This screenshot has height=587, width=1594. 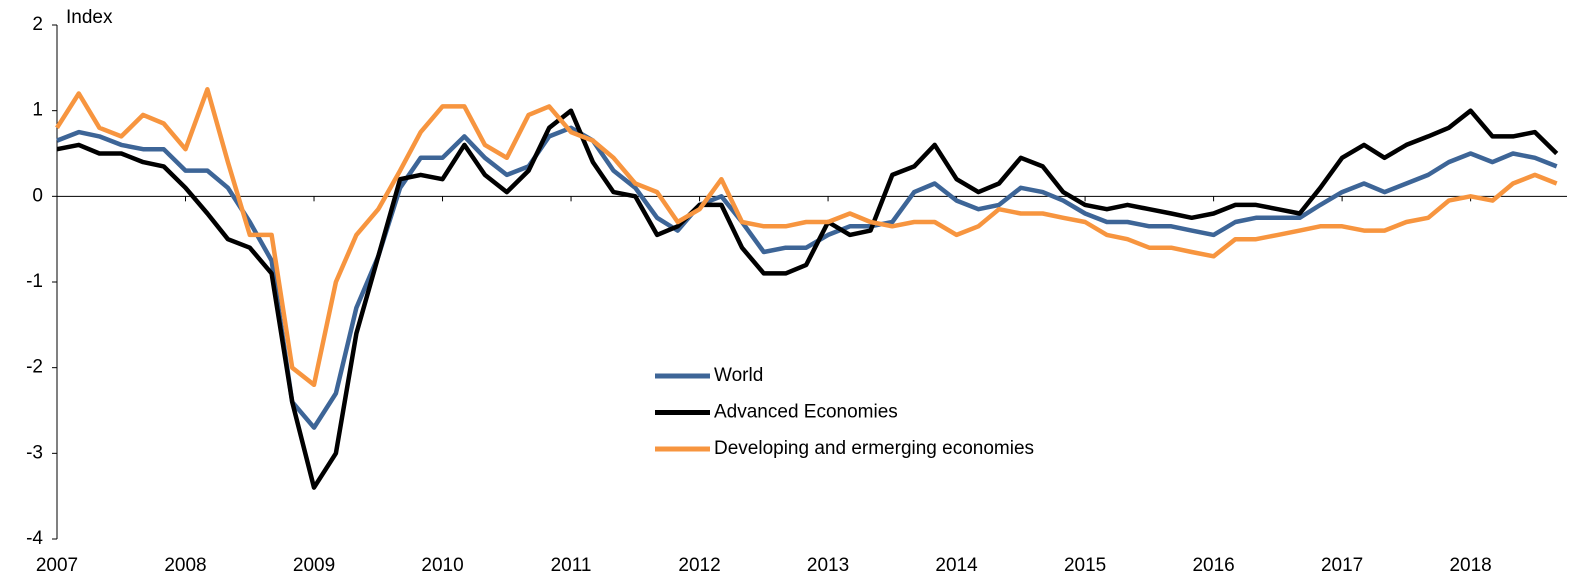 What do you see at coordinates (828, 565) in the screenshot?
I see `x-tick-label: 2013` at bounding box center [828, 565].